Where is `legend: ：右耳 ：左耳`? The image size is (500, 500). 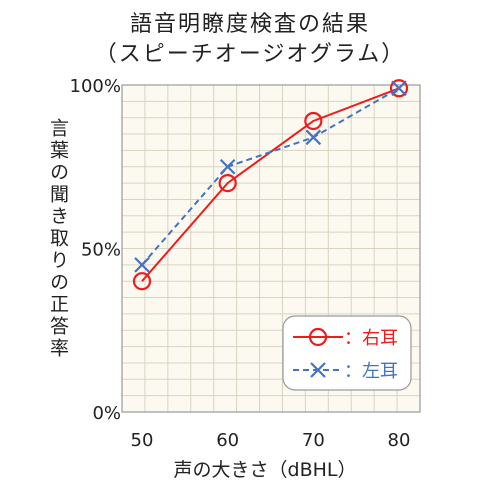
legend: ：右耳 ：左耳 is located at coordinates (347, 353).